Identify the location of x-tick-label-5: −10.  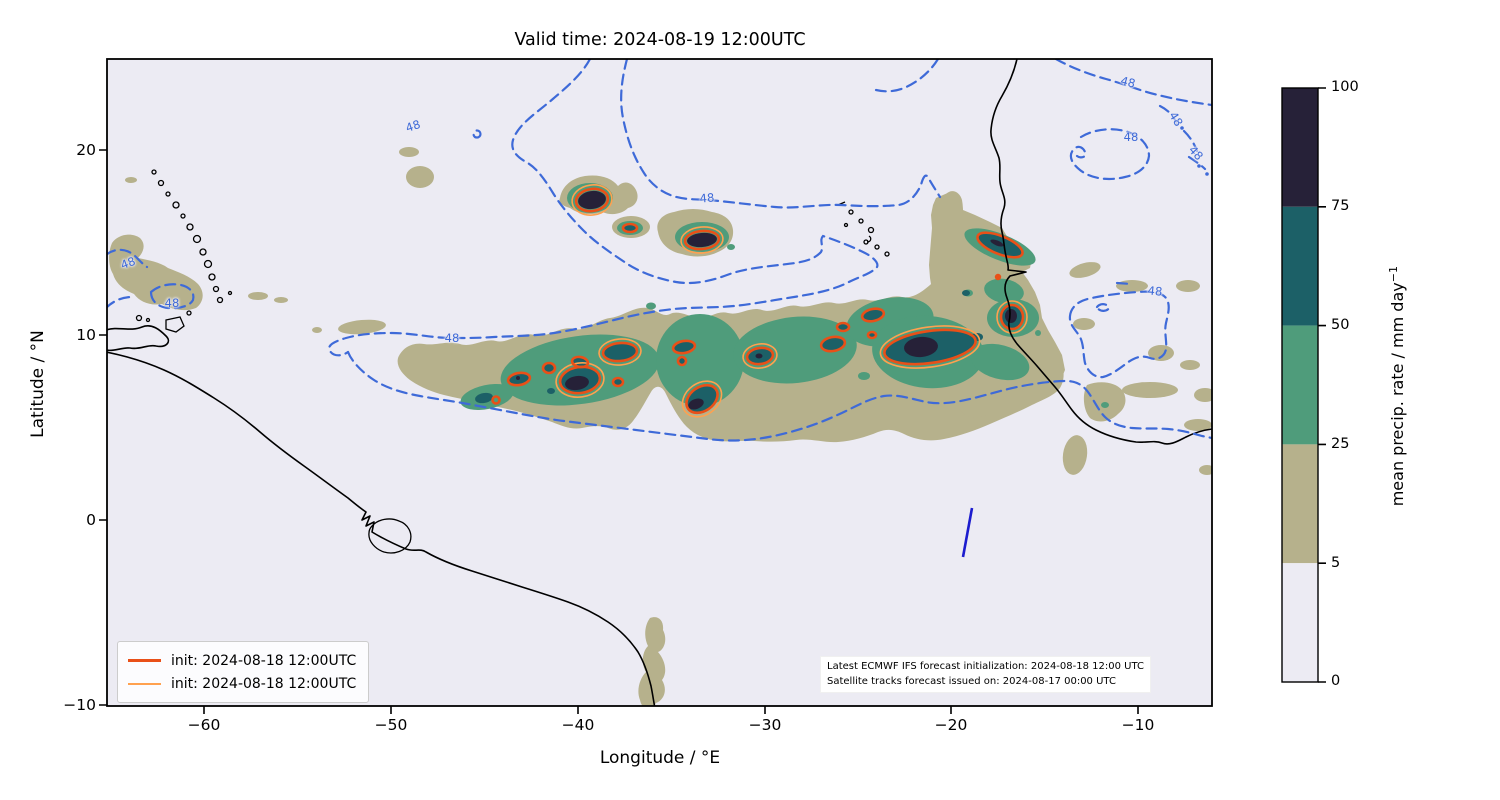
(1138, 725).